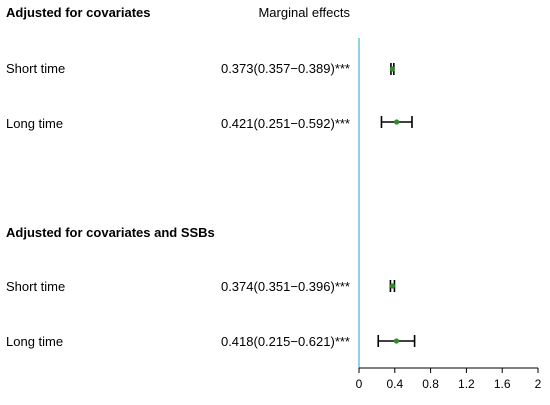  I want to click on row-label-short-time-1: Short time, so click(36, 68).